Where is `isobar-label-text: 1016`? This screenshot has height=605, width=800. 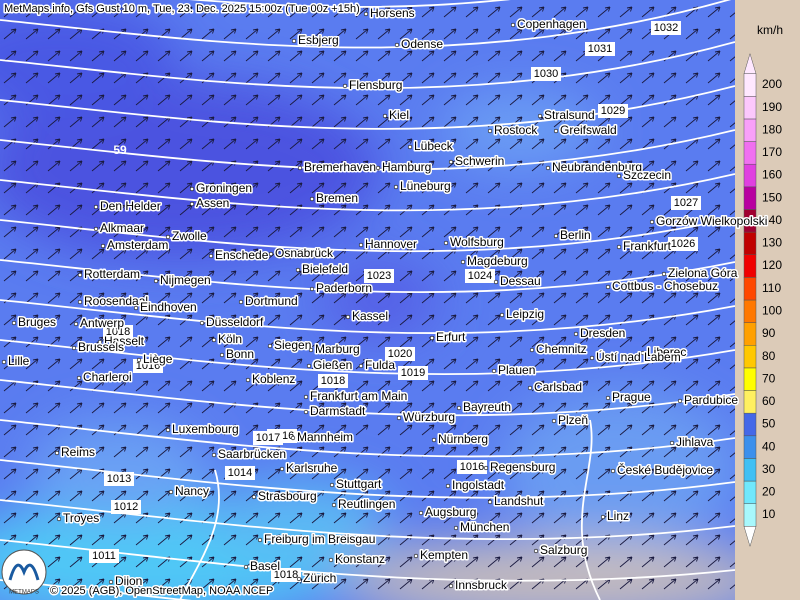
isobar-label-text: 1016 is located at coordinates (472, 467).